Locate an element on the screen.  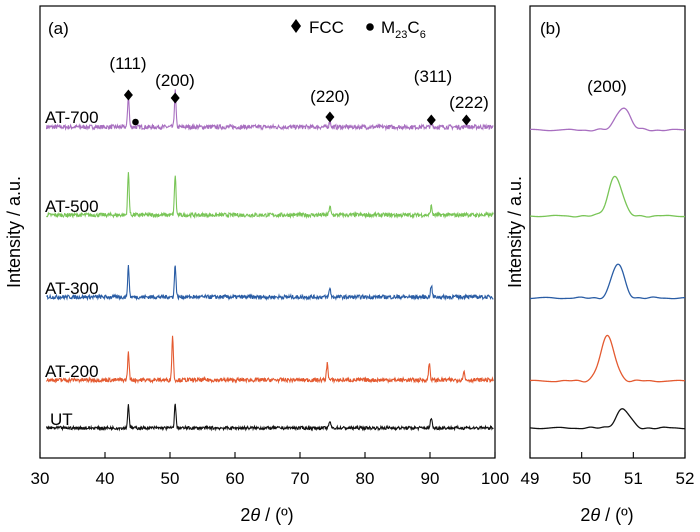
legend: FCC M23C6 is located at coordinates (358, 29).